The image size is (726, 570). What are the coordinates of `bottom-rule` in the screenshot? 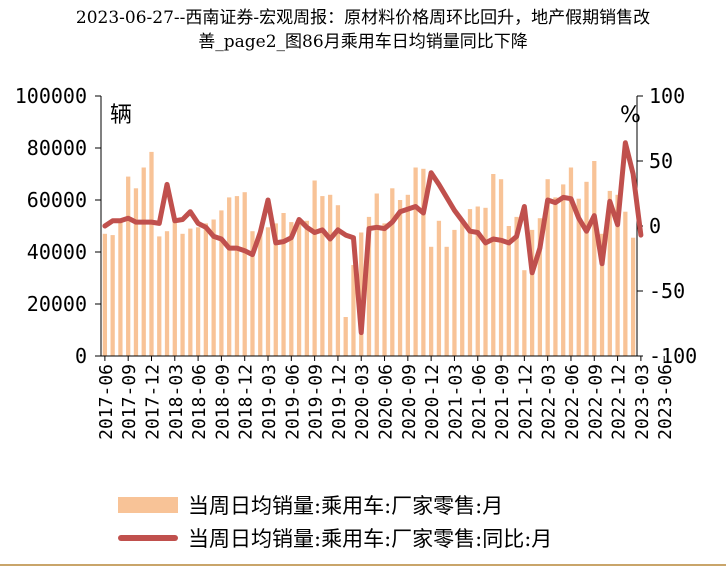 It's located at (363, 565).